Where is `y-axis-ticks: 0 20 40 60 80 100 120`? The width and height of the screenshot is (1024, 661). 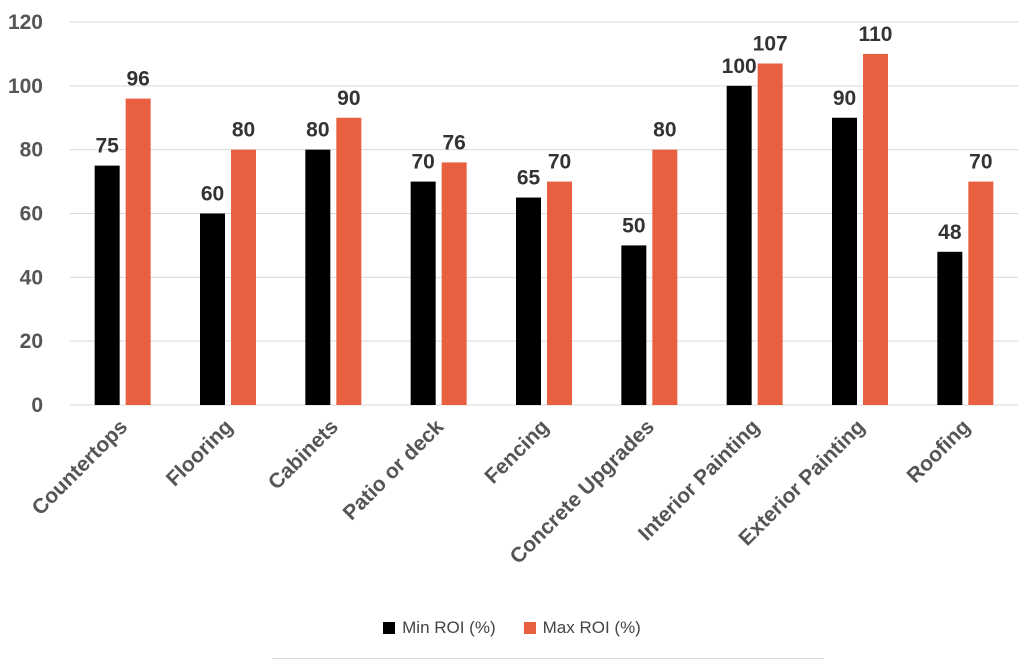 y-axis-ticks: 0 20 40 60 80 100 120 is located at coordinates (25, 214).